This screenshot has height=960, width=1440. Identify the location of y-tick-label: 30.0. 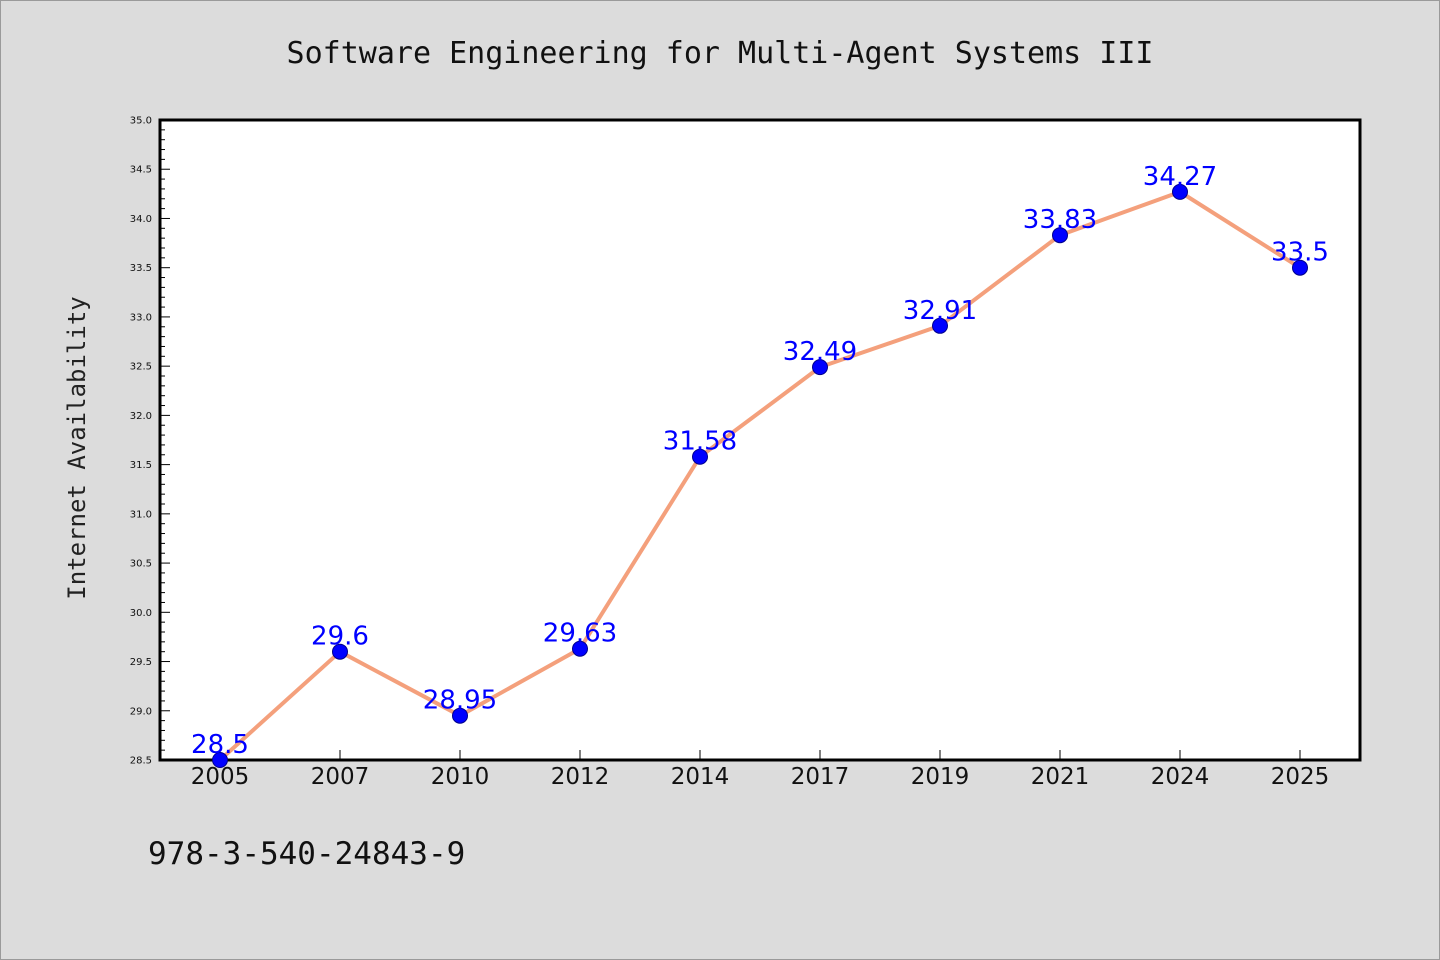
(141, 613).